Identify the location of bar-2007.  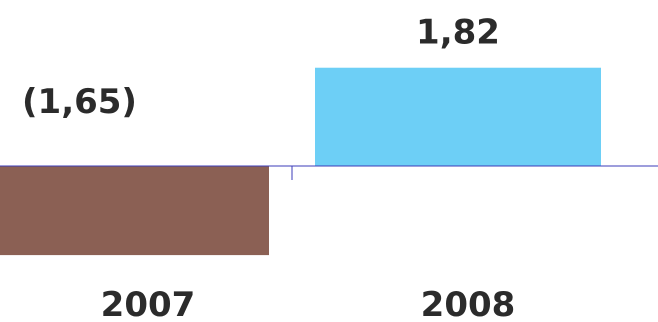
(134, 211).